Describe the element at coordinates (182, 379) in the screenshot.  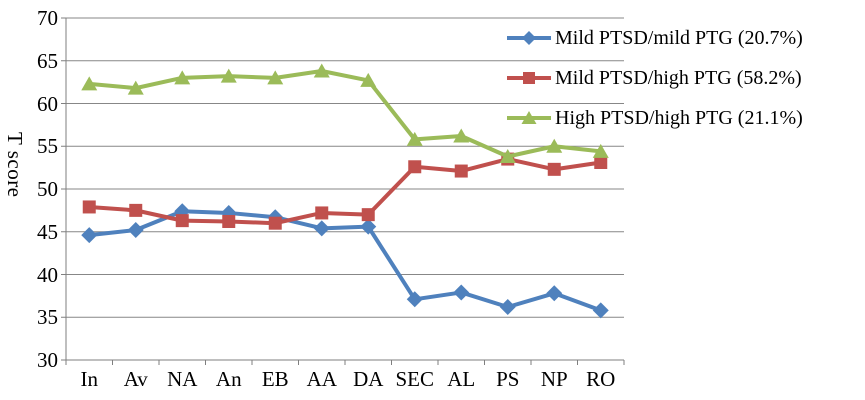
I see `x-tick-label: NA` at that location.